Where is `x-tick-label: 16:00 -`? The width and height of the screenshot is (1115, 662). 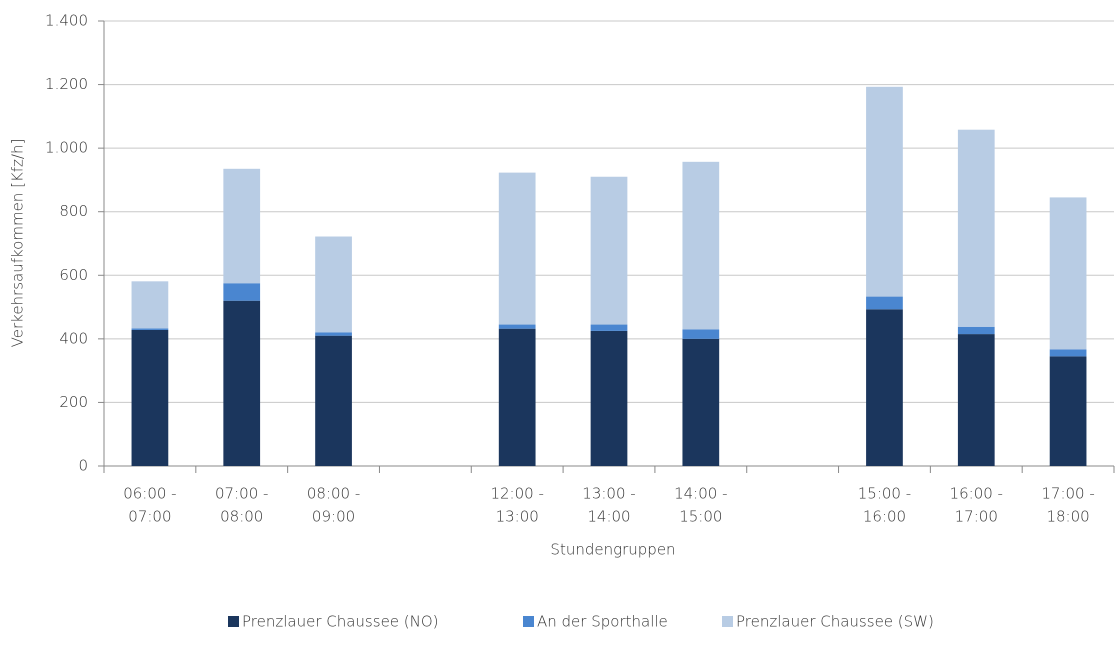
x-tick-label: 16:00 - is located at coordinates (976, 494).